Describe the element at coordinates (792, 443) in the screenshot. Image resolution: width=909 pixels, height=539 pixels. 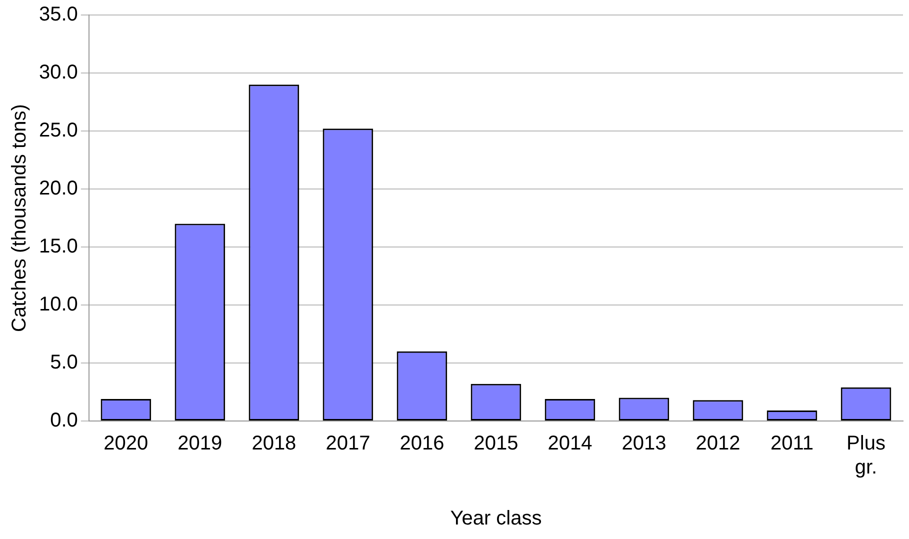
I see `x-tick-label: 2011` at that location.